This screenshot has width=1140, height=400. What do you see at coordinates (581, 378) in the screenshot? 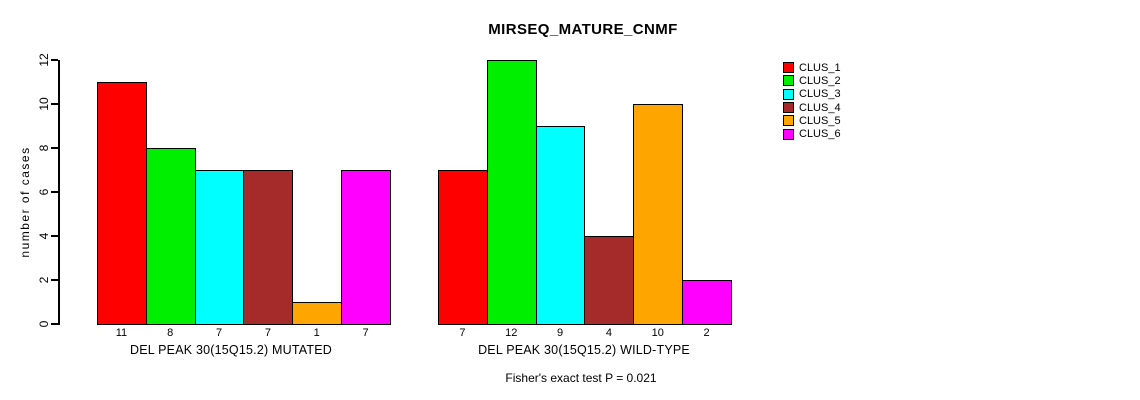
I see `fisher-test-annotation: Fisher's exact test P = 0.021` at bounding box center [581, 378].